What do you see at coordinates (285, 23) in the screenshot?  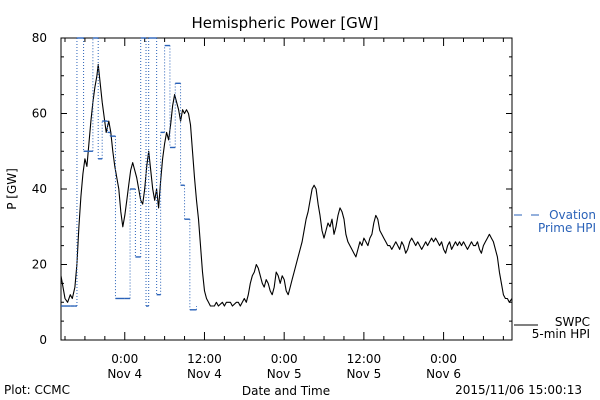 I see `chart-title: Hemispheric Power [GW]` at bounding box center [285, 23].